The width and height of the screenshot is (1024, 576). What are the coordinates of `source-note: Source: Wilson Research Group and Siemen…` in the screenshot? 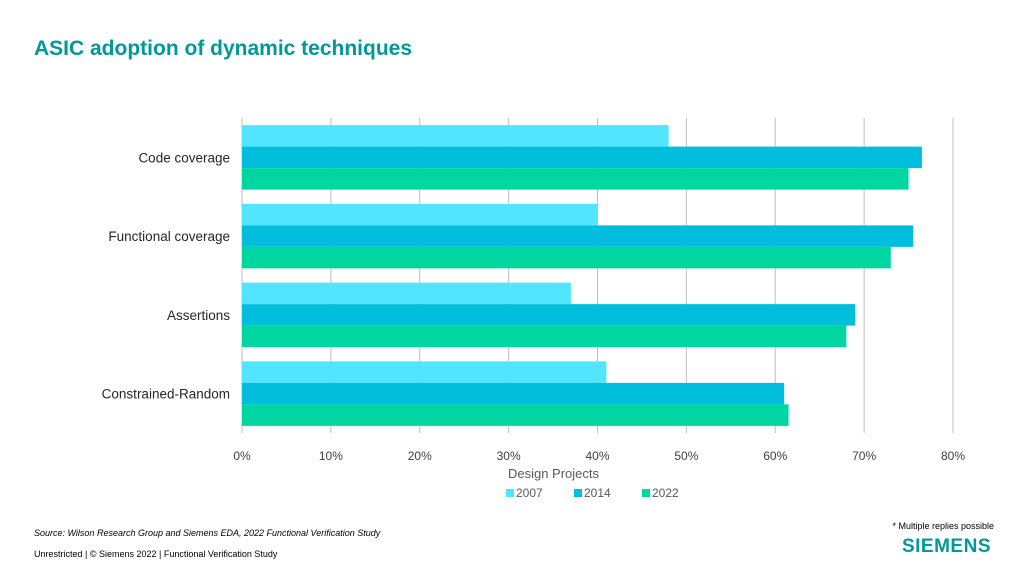 It's located at (207, 533).